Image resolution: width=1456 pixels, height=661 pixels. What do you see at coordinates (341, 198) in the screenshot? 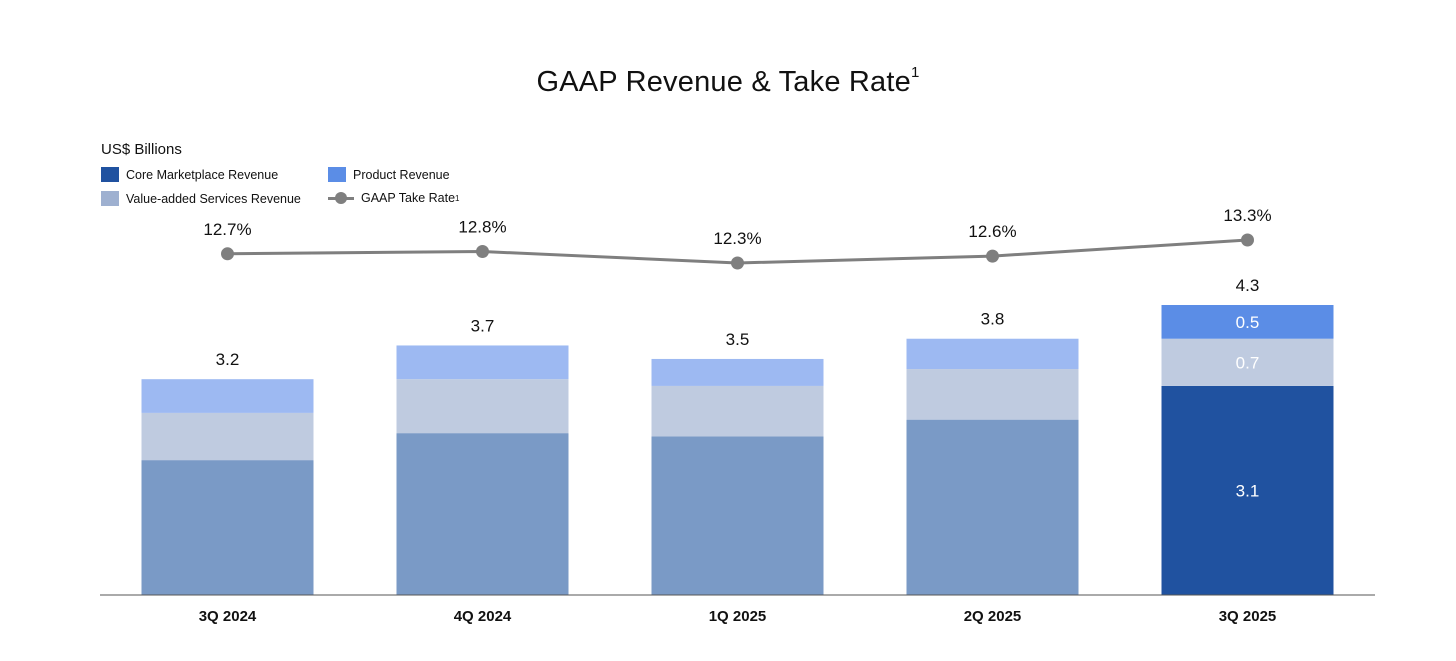
I see `legend-swatch-take-rate` at bounding box center [341, 198].